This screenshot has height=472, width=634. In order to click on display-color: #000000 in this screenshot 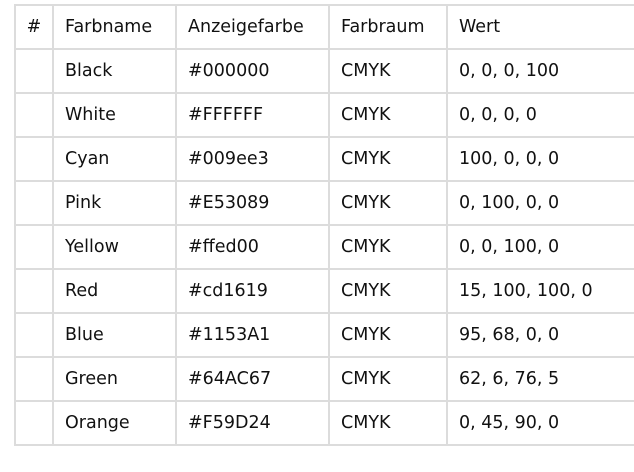, I will do `click(252, 71)`.